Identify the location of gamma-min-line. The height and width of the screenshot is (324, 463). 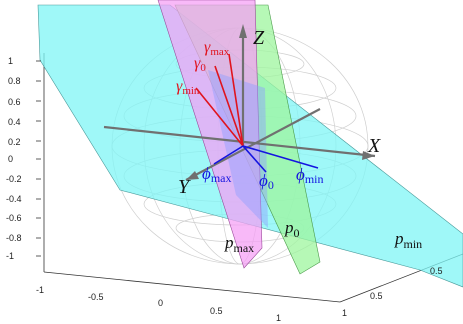
(219, 117).